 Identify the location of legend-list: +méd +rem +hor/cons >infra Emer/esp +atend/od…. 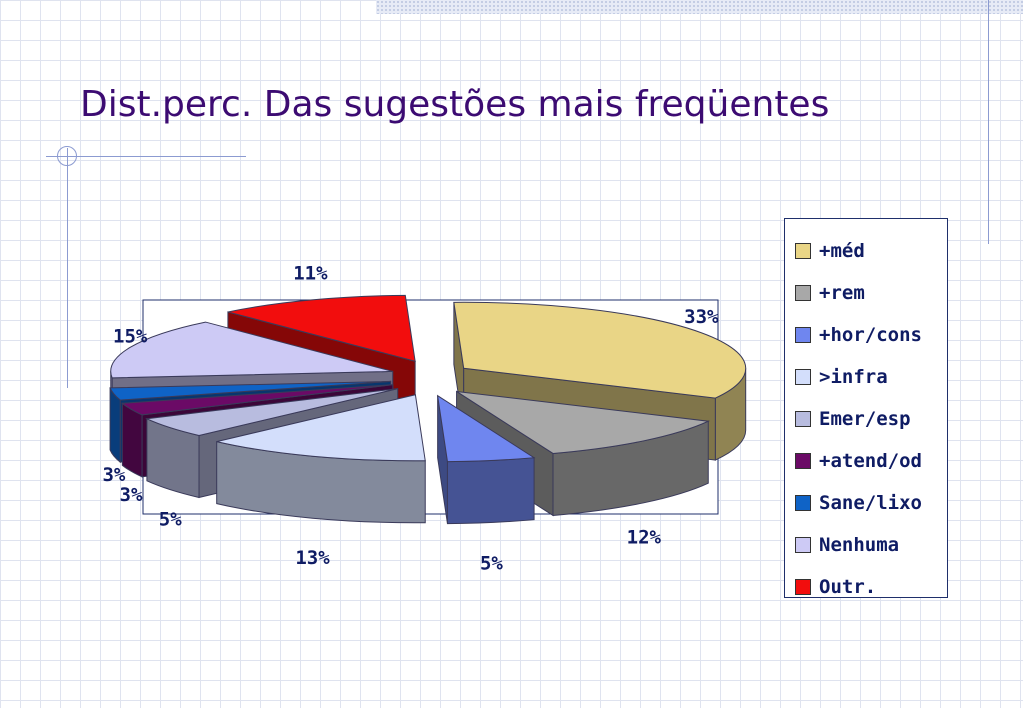
(866, 419).